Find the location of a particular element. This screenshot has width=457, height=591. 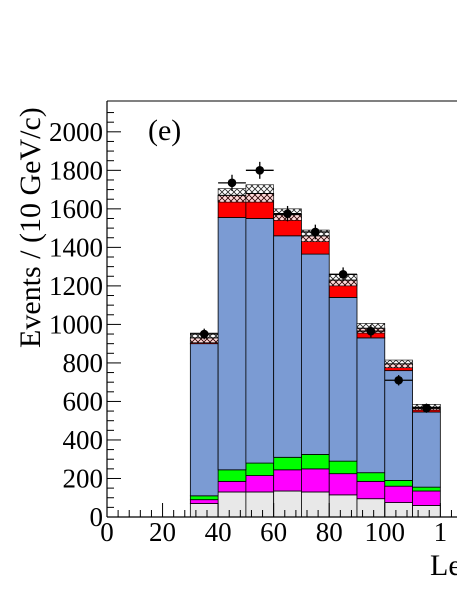

x-tick-label-100: 100 is located at coordinates (385, 532).